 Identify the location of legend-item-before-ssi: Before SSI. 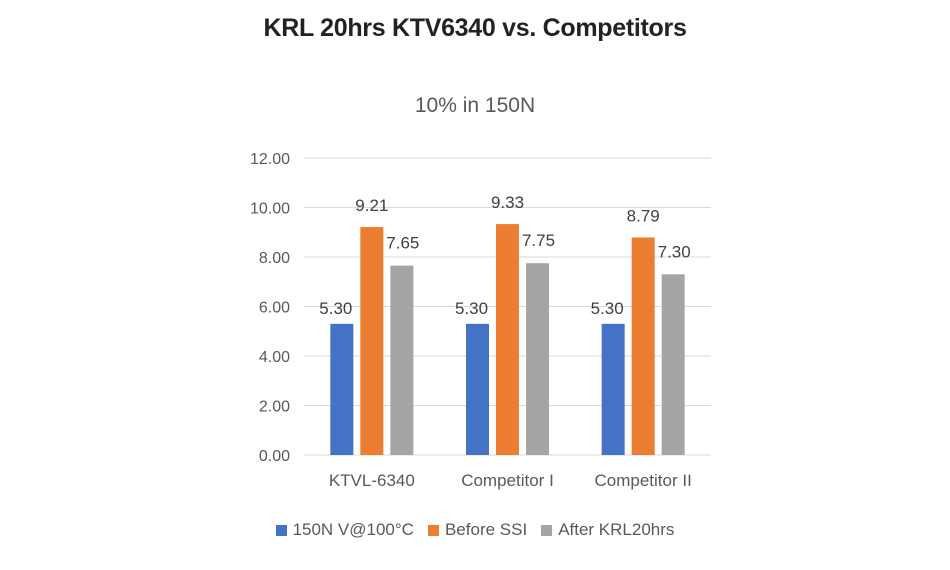
(477, 530).